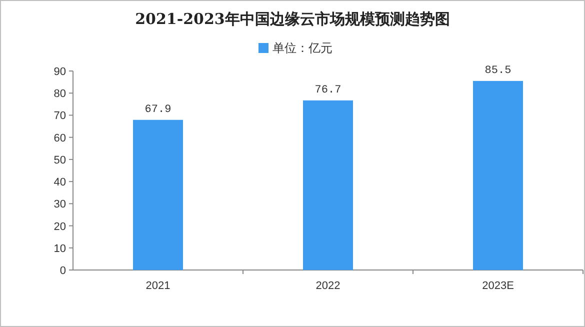 The width and height of the screenshot is (585, 327). I want to click on y-tick-label: 70, so click(60, 116).